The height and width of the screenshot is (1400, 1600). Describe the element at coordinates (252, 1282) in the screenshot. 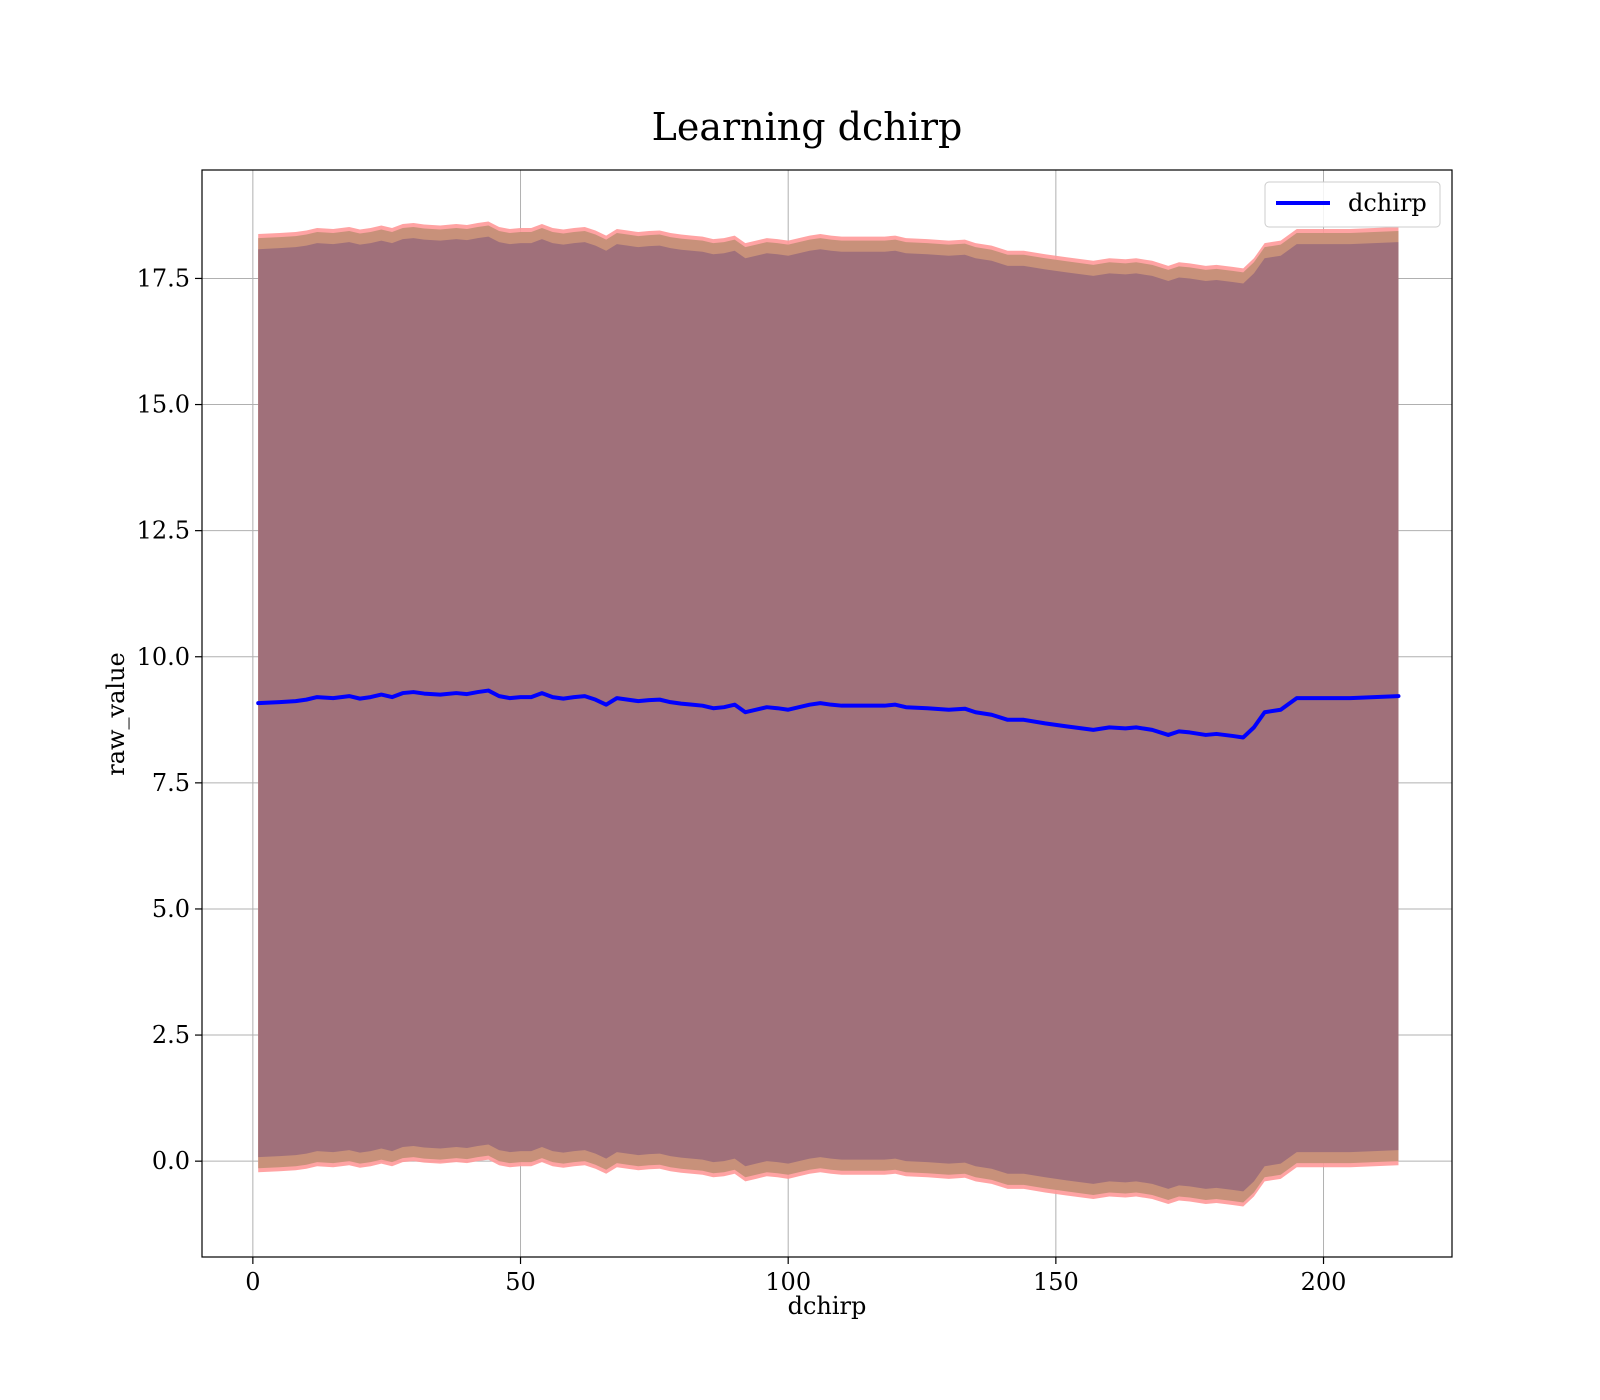

I see `x-tick-label: 0` at that location.